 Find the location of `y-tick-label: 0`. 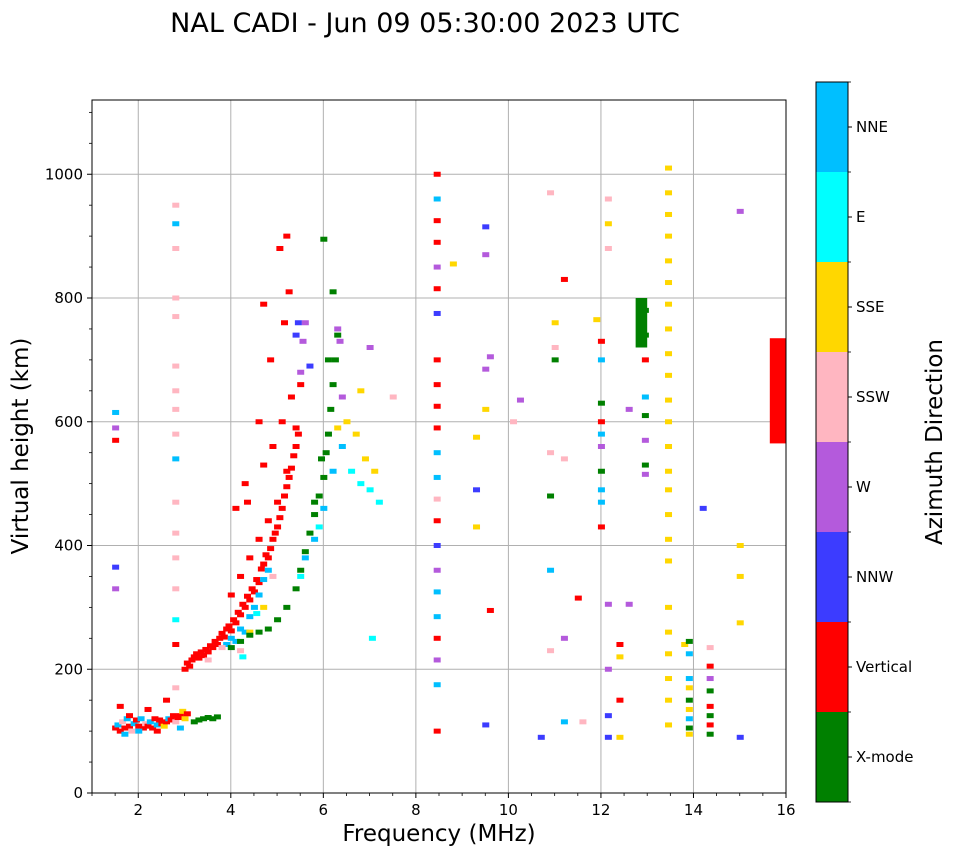

y-tick-label: 0 is located at coordinates (78, 793).